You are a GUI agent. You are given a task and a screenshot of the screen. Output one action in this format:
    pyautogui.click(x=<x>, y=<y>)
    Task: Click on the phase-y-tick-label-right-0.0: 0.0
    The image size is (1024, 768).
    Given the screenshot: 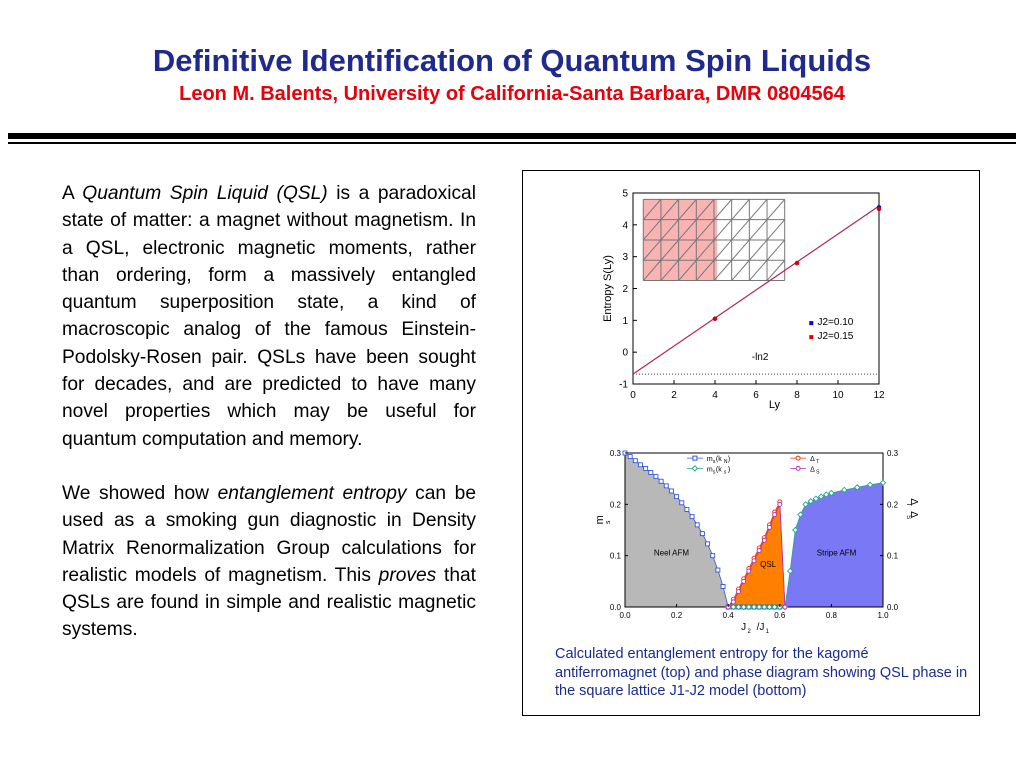 What is the action you would take?
    pyautogui.click(x=893, y=607)
    